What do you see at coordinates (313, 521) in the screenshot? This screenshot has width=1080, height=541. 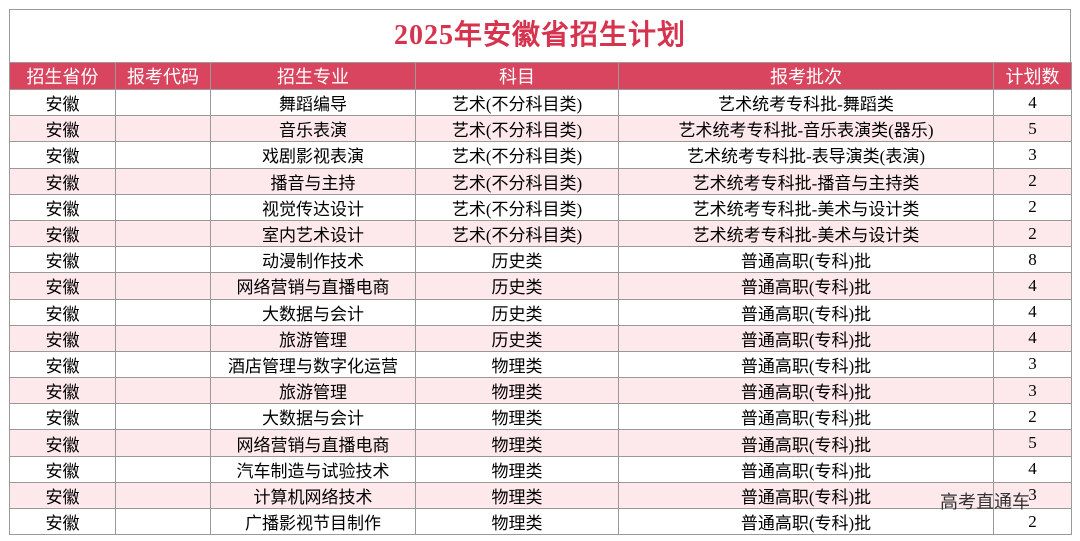 I see `major-cell: 广播影视节目制作` at bounding box center [313, 521].